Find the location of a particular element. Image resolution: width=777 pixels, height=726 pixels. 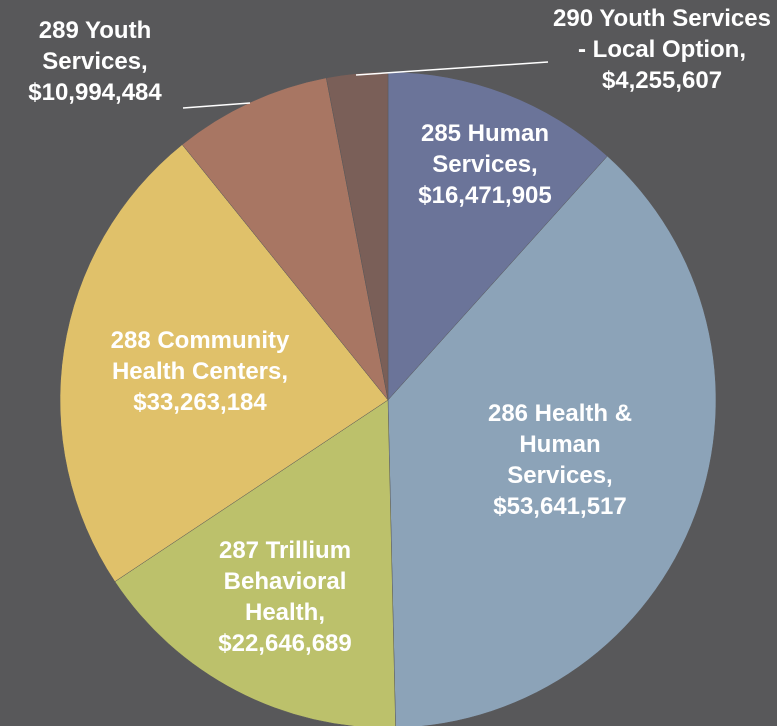

value-label: $53,641,517 is located at coordinates (560, 506).